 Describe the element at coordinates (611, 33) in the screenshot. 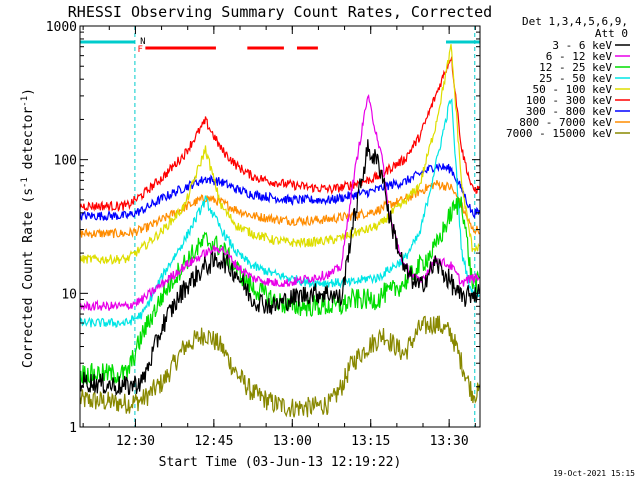

I see `legend-header: Att 0` at that location.